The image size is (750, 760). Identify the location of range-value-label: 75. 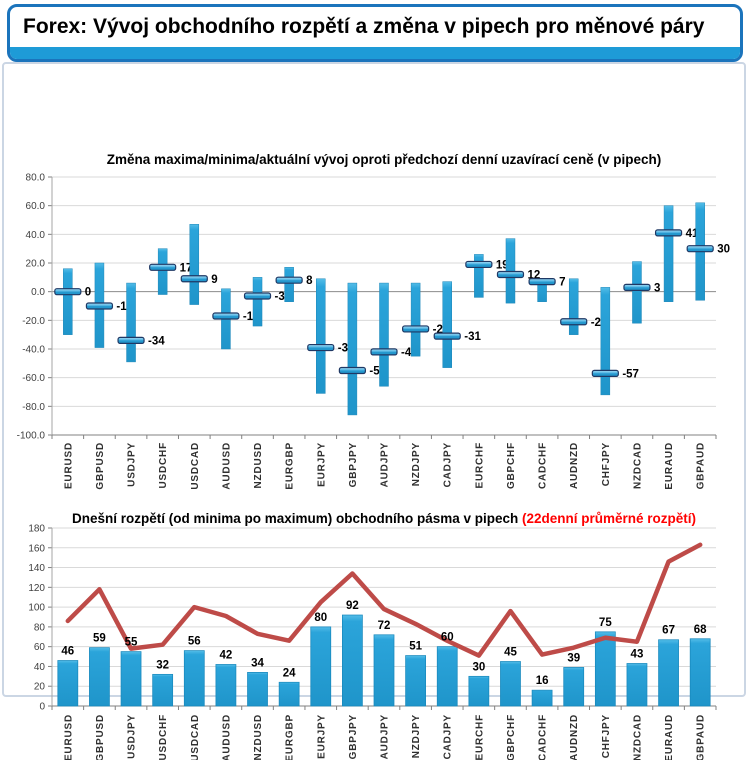
(605, 623).